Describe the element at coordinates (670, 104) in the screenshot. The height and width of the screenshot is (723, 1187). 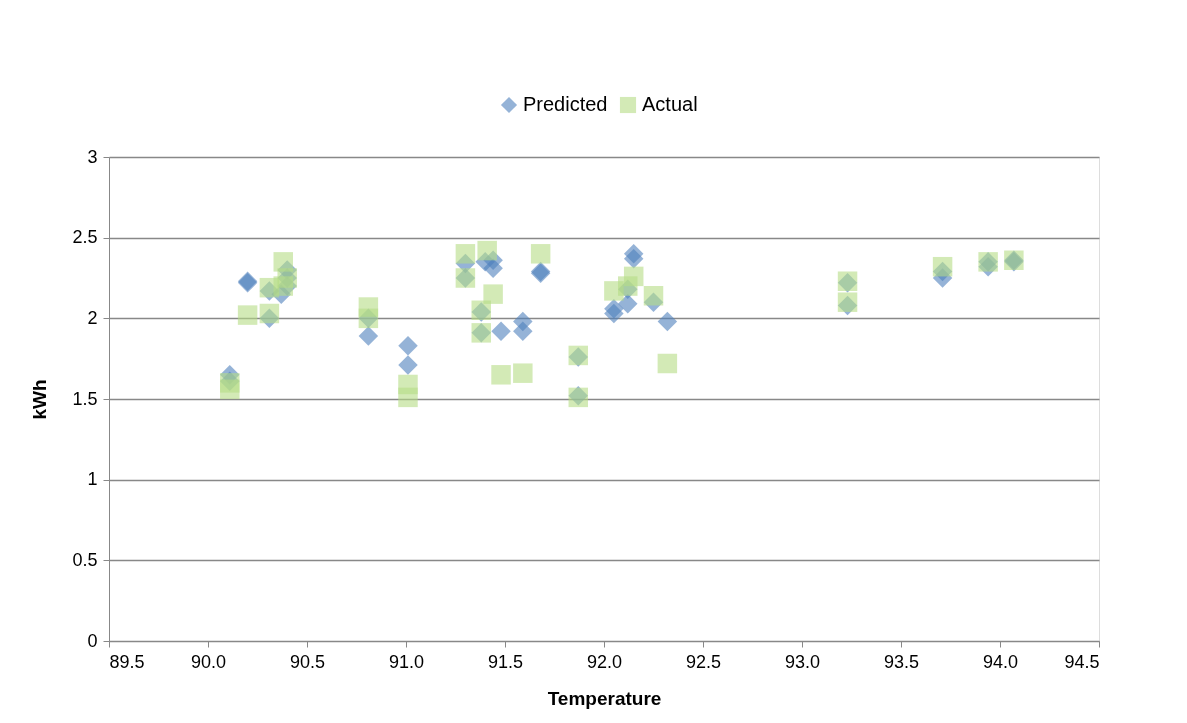
I see `legend-label: Actual` at that location.